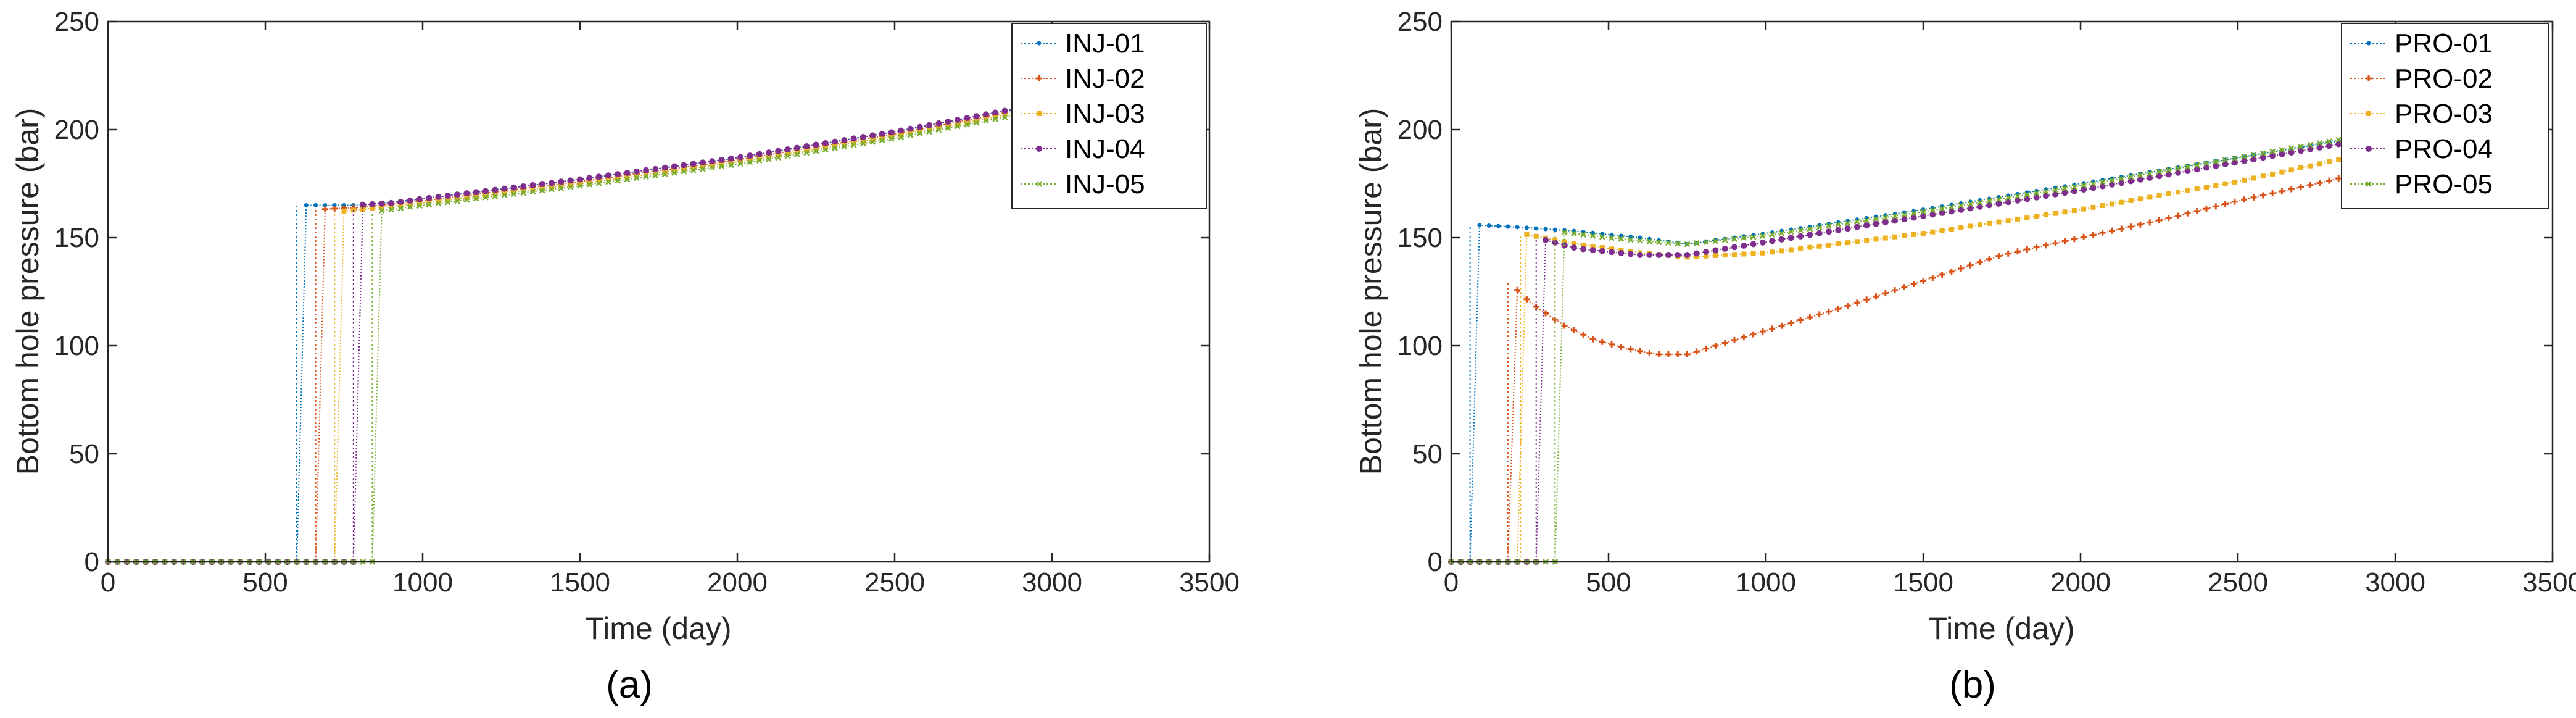  What do you see at coordinates (1083, 79) in the screenshot?
I see `legend-item-inj-02: INJ-02` at bounding box center [1083, 79].